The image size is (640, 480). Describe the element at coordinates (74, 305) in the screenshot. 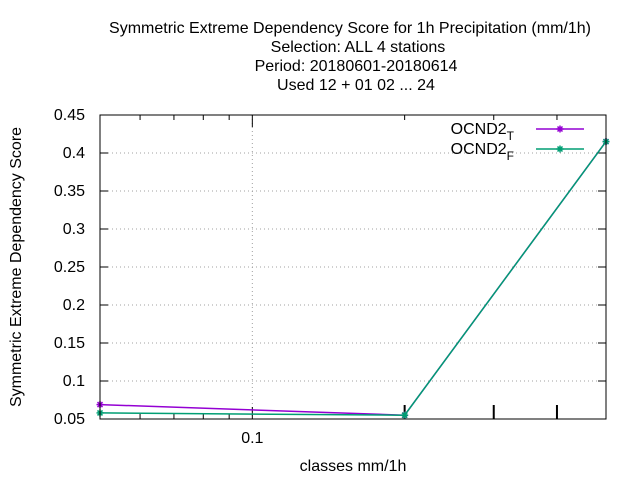

I see `y-tick-label: 0.2` at that location.